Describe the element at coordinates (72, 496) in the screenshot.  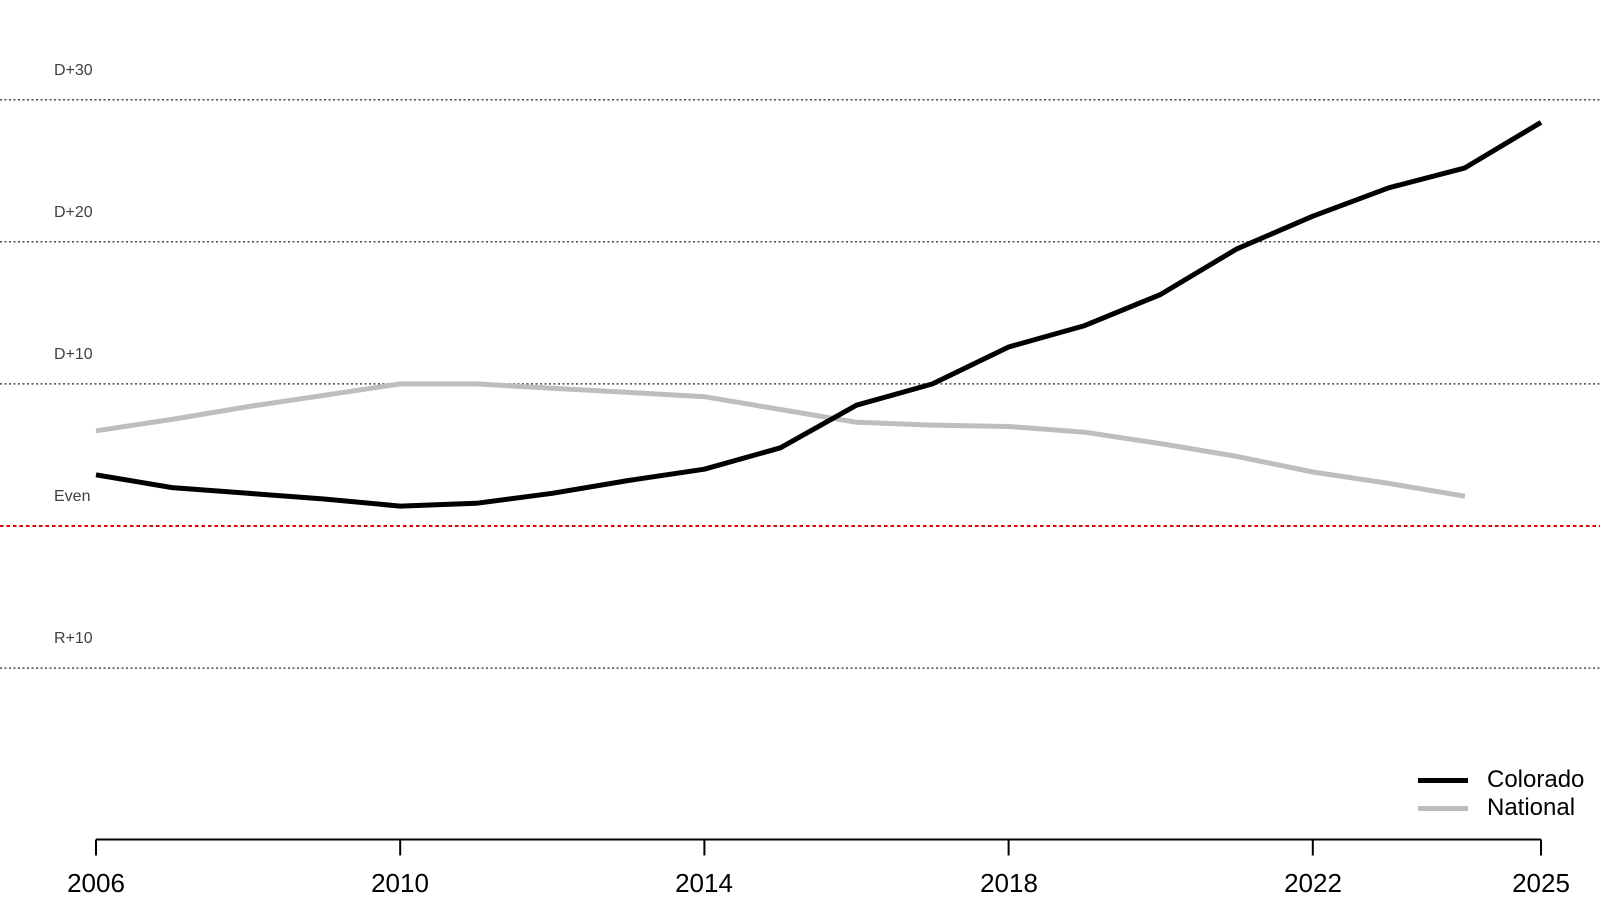
I see `y-axis-label-even: Even` at that location.